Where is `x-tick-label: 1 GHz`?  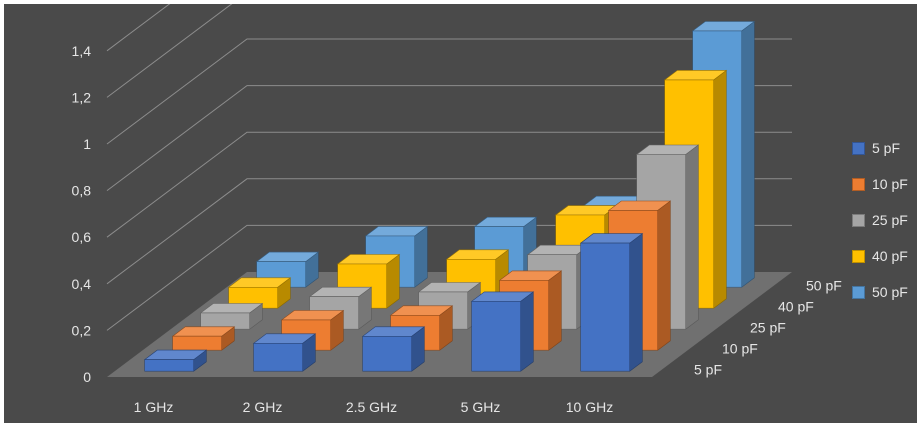 x-tick-label: 1 GHz is located at coordinates (154, 407).